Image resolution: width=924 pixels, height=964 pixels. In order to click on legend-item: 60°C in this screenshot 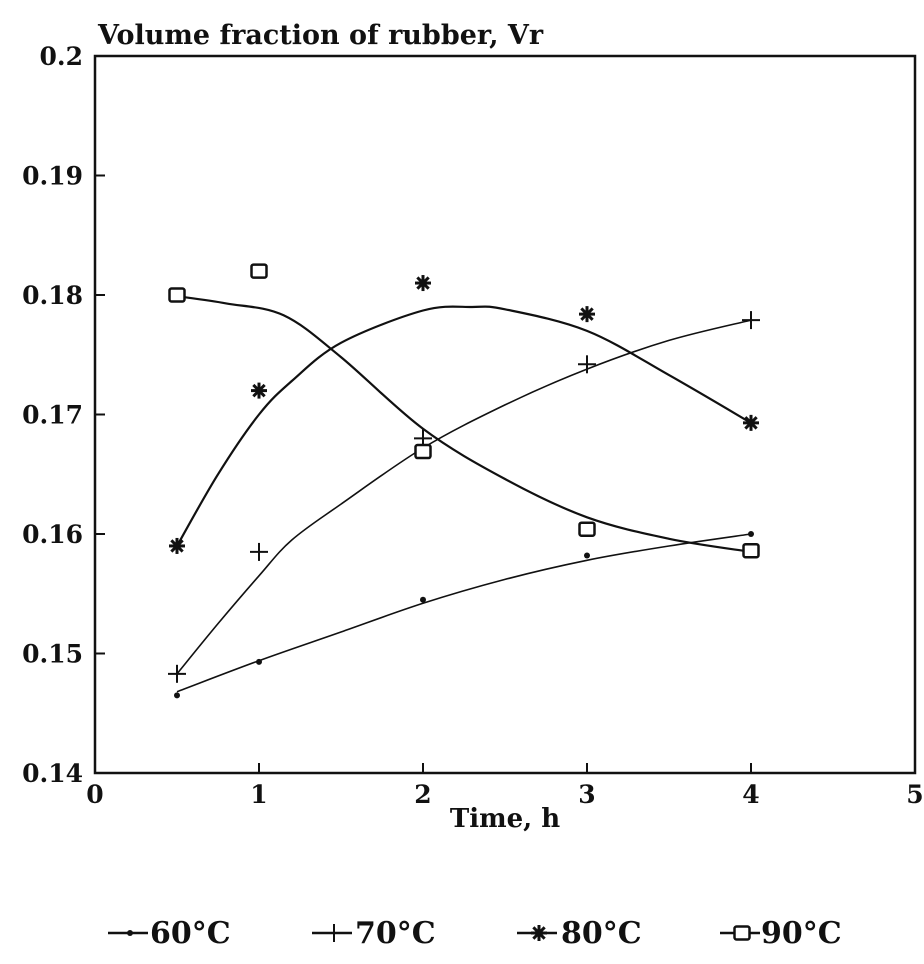, I will do `click(169, 933)`.